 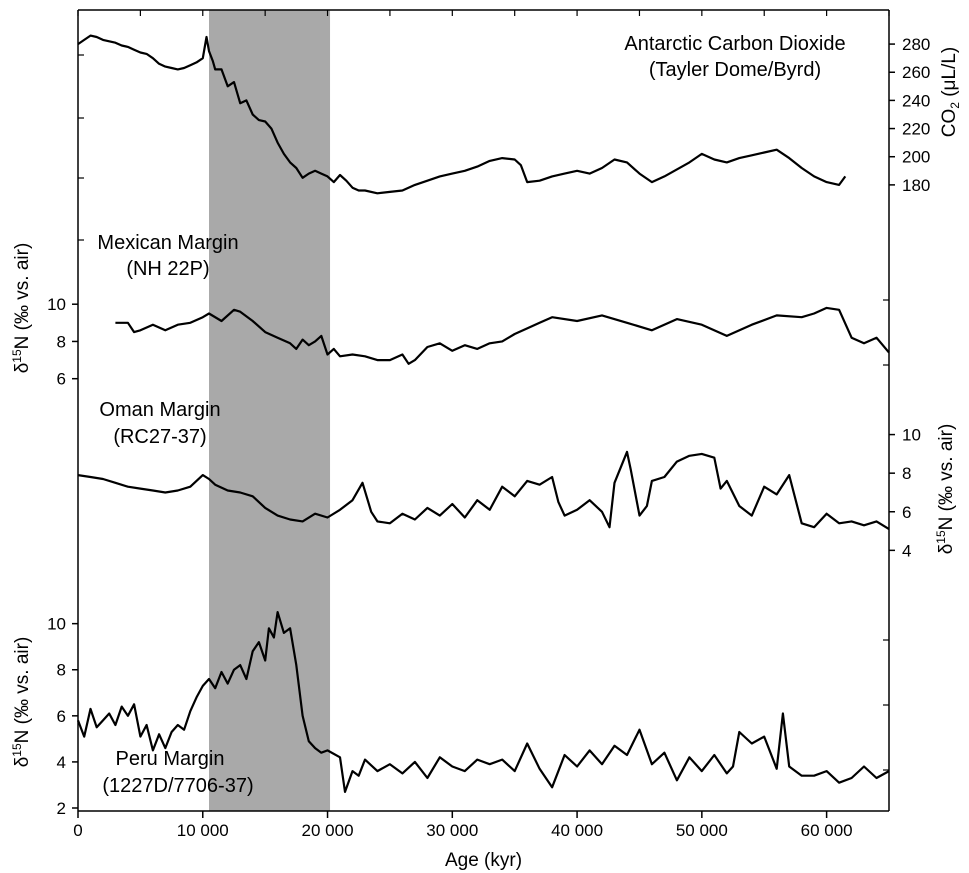 I want to click on peru-y-tick-label: 2, so click(x=61, y=808).